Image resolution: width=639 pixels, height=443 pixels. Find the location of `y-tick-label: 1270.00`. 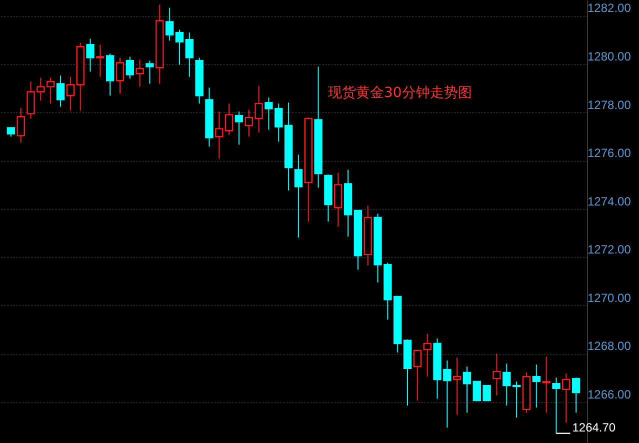

y-tick-label: 1270.00 is located at coordinates (610, 297).